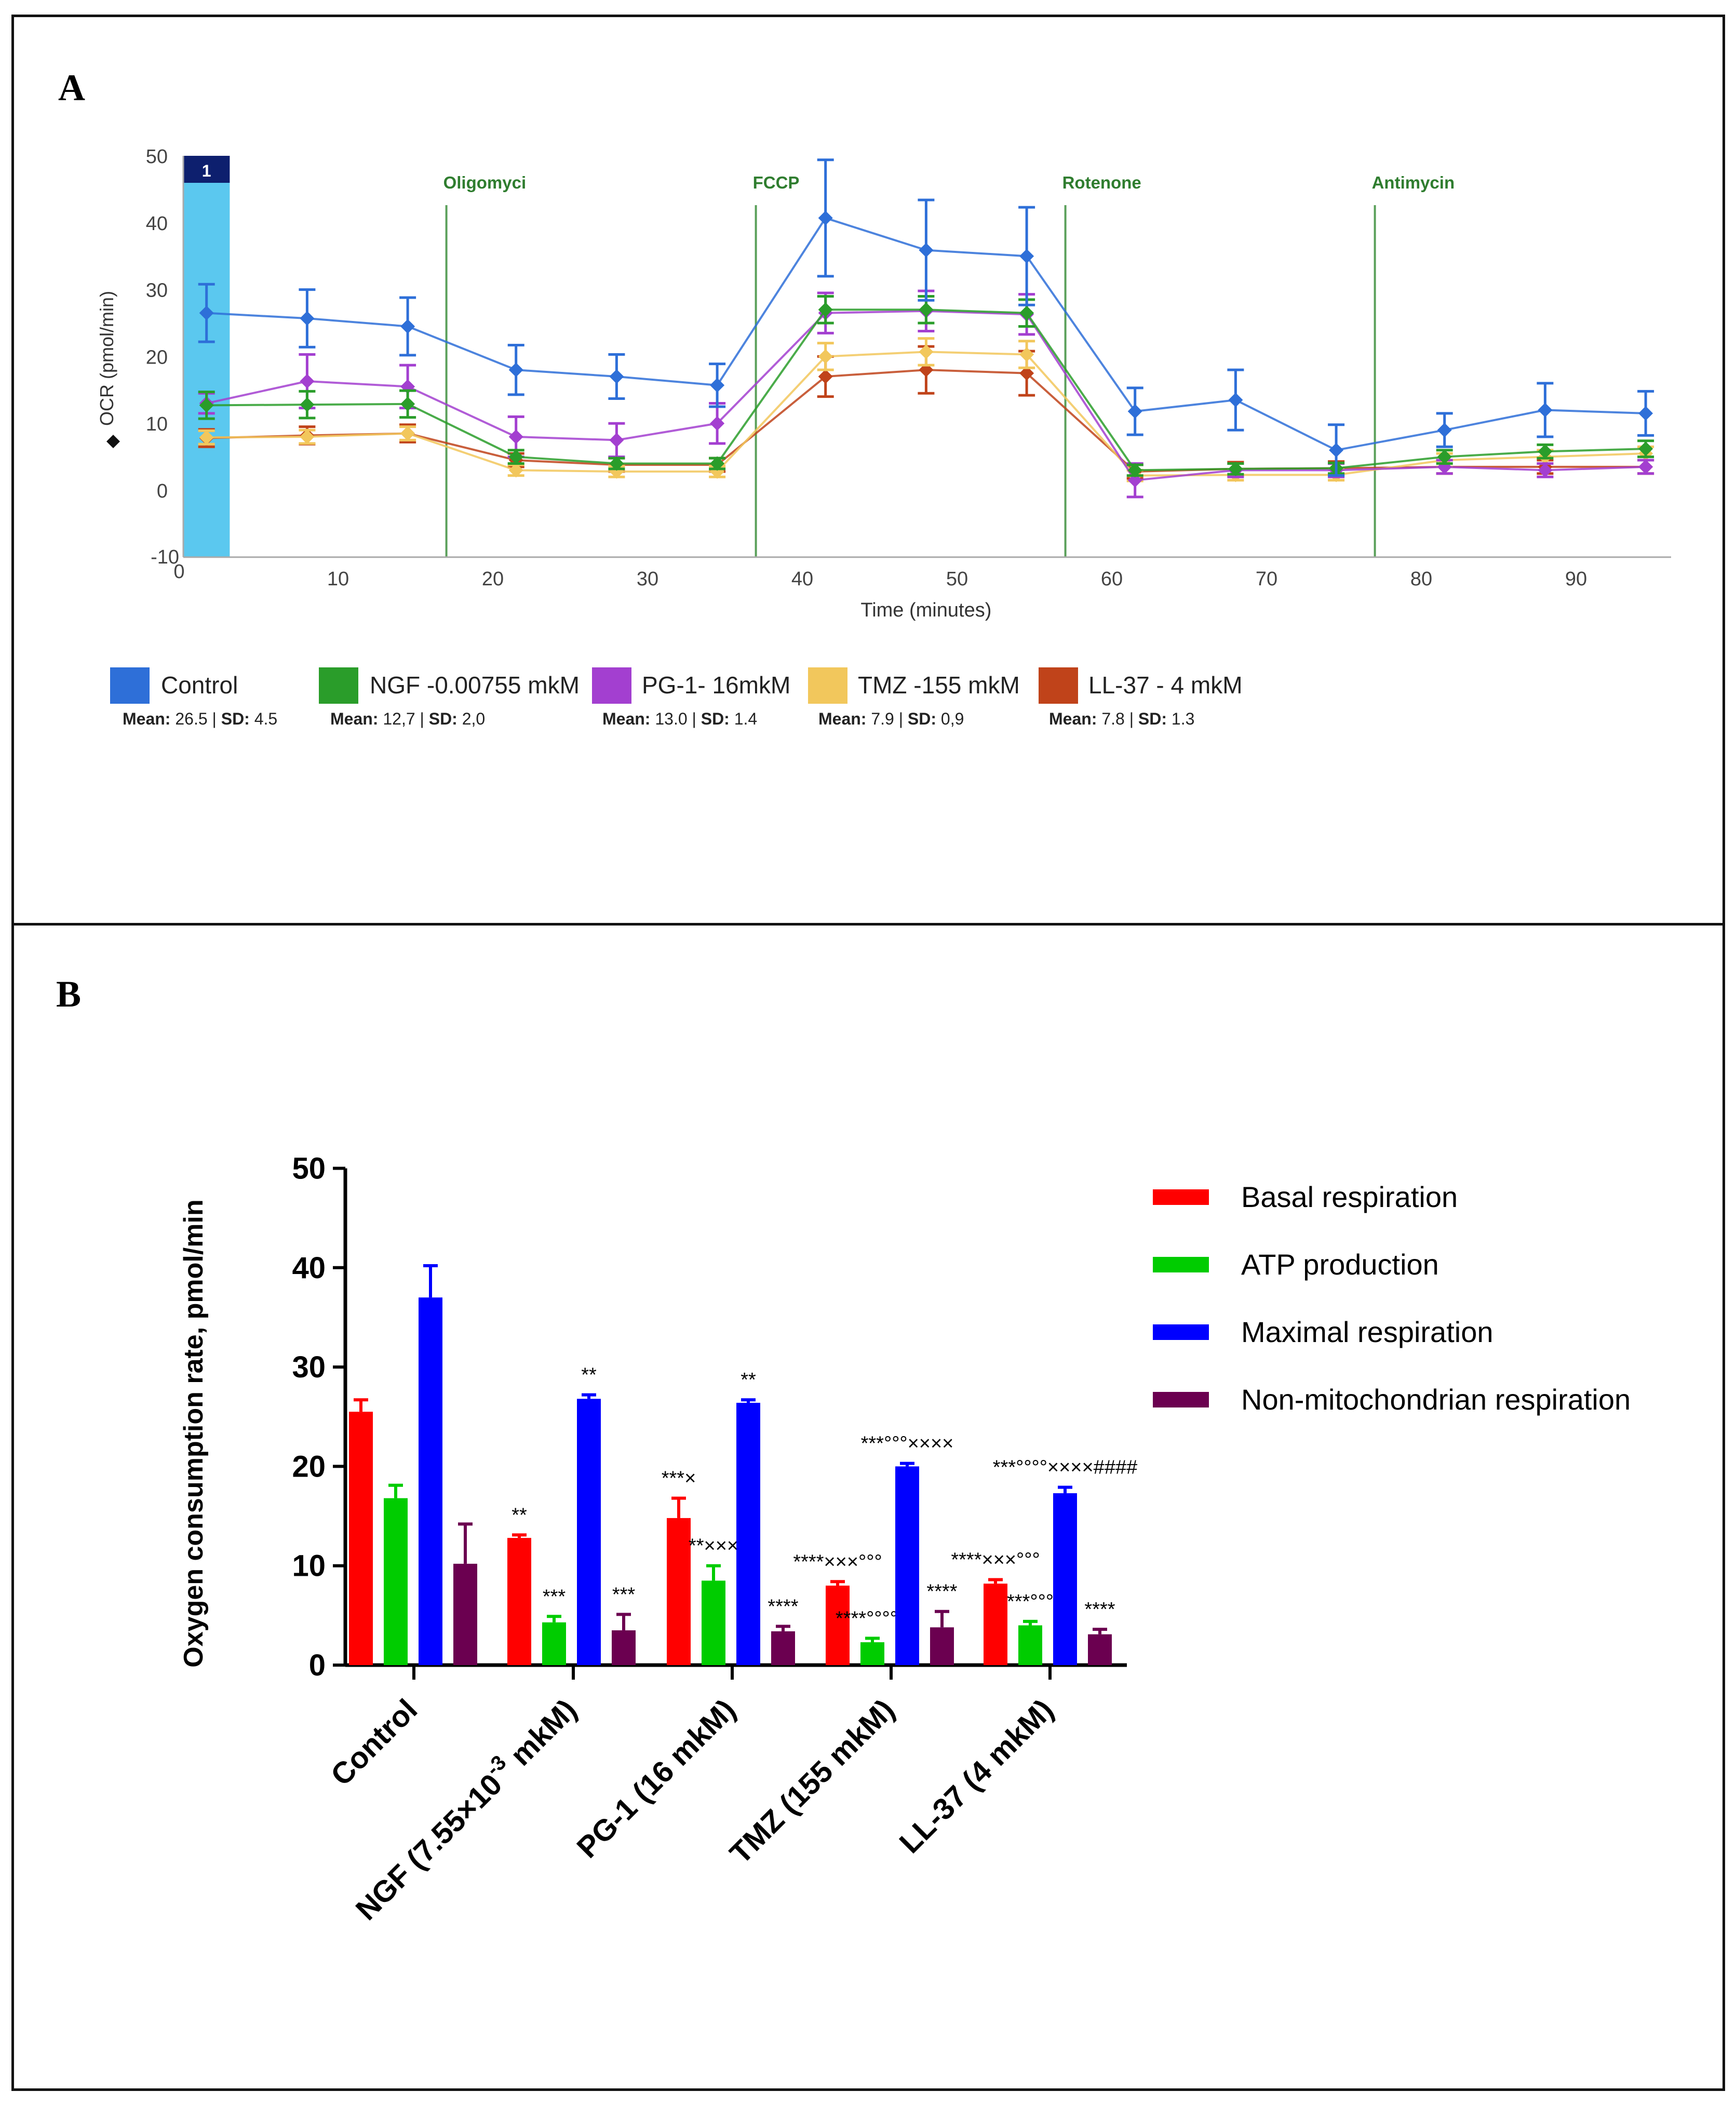 The image size is (1736, 2105). Describe the element at coordinates (925, 610) in the screenshot. I see `x-axis-title: Time (minutes)` at that location.